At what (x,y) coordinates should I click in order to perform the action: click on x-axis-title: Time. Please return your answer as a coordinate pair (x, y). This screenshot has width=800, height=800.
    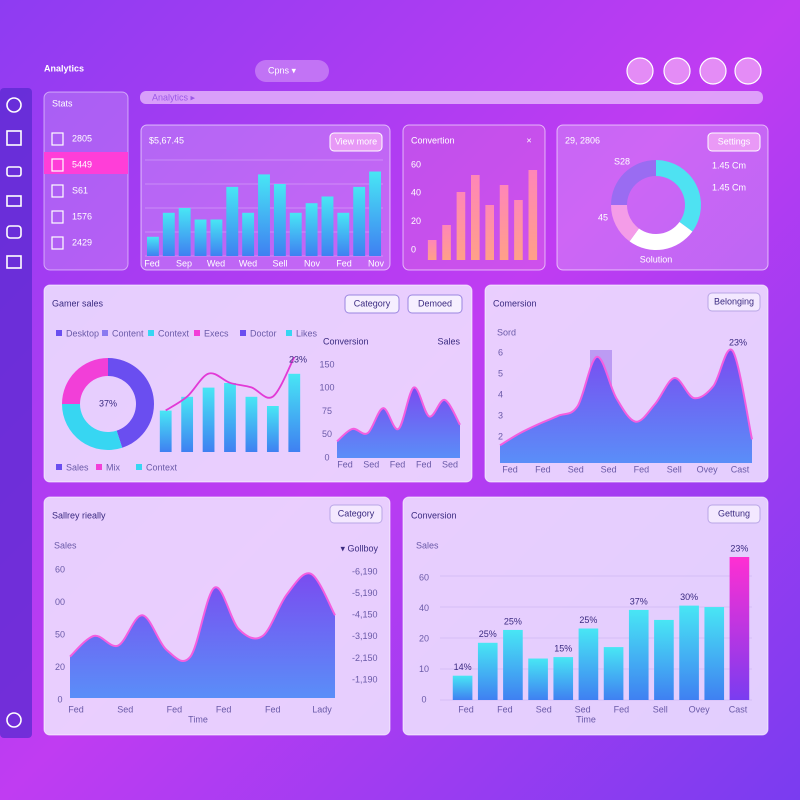
    Looking at the image, I should click on (586, 719).